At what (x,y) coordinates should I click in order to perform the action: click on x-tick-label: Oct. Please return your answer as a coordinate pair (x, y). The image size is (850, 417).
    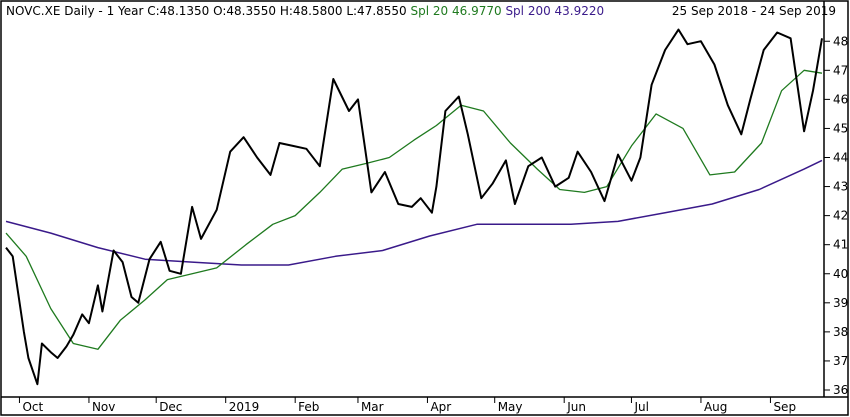
    Looking at the image, I should click on (32, 407).